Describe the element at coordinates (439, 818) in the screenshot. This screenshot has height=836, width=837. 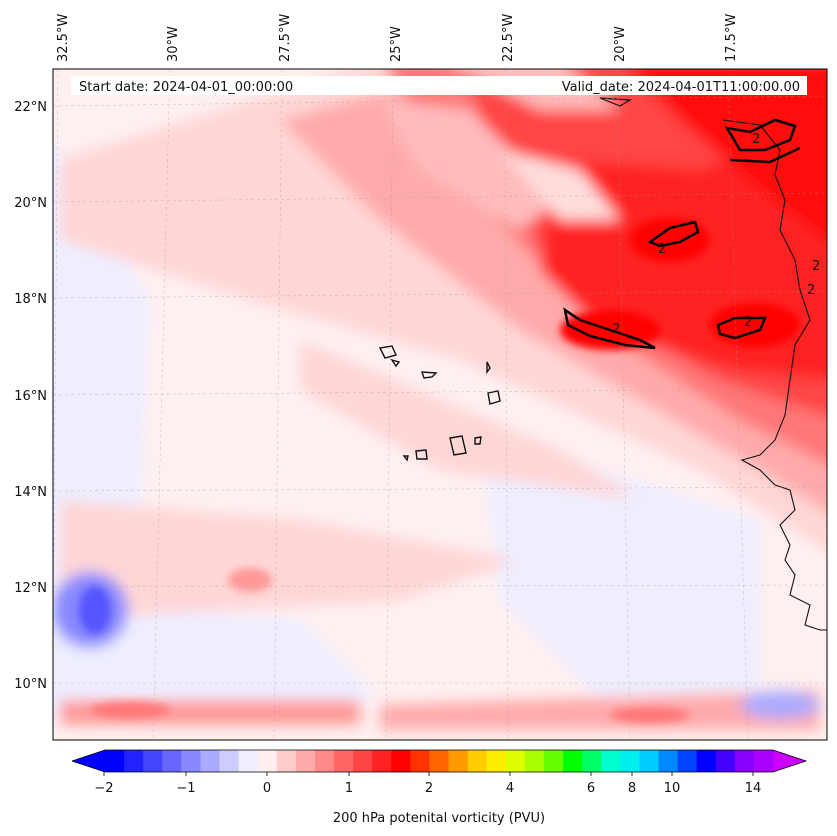
I see `colorbar-label: 200 hPa potenital vorticity (PVU)` at that location.